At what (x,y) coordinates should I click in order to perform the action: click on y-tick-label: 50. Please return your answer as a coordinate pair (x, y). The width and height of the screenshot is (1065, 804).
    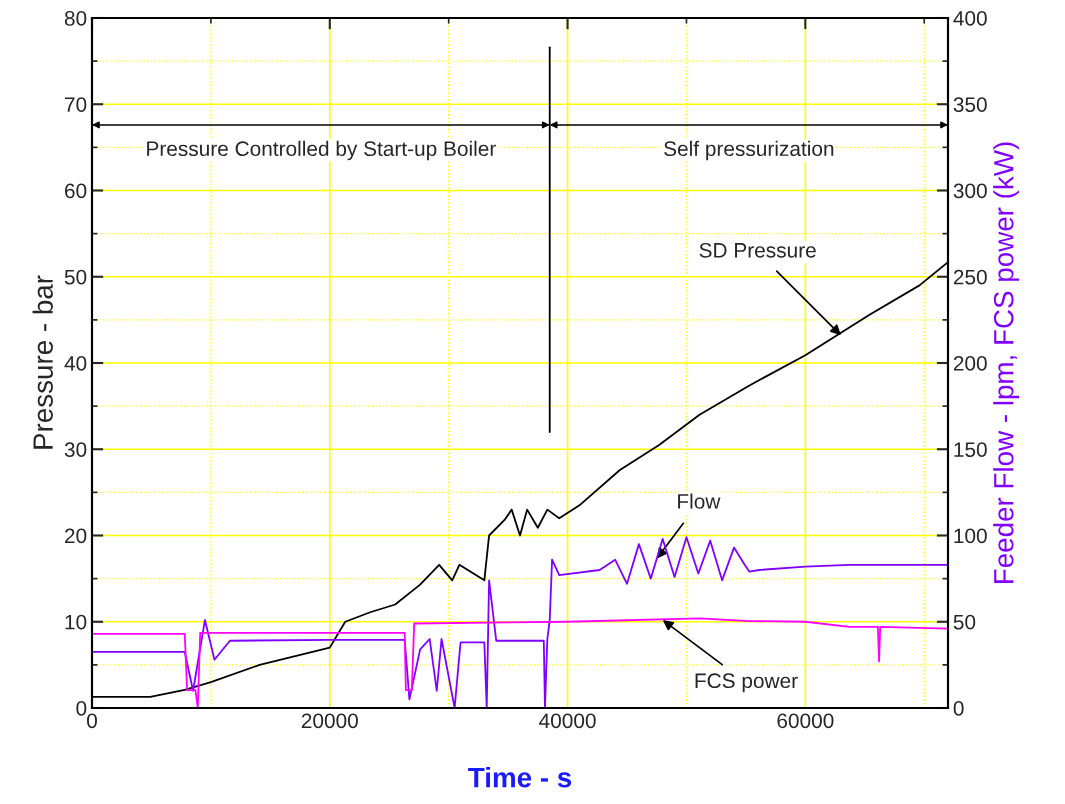
    Looking at the image, I should click on (75, 277).